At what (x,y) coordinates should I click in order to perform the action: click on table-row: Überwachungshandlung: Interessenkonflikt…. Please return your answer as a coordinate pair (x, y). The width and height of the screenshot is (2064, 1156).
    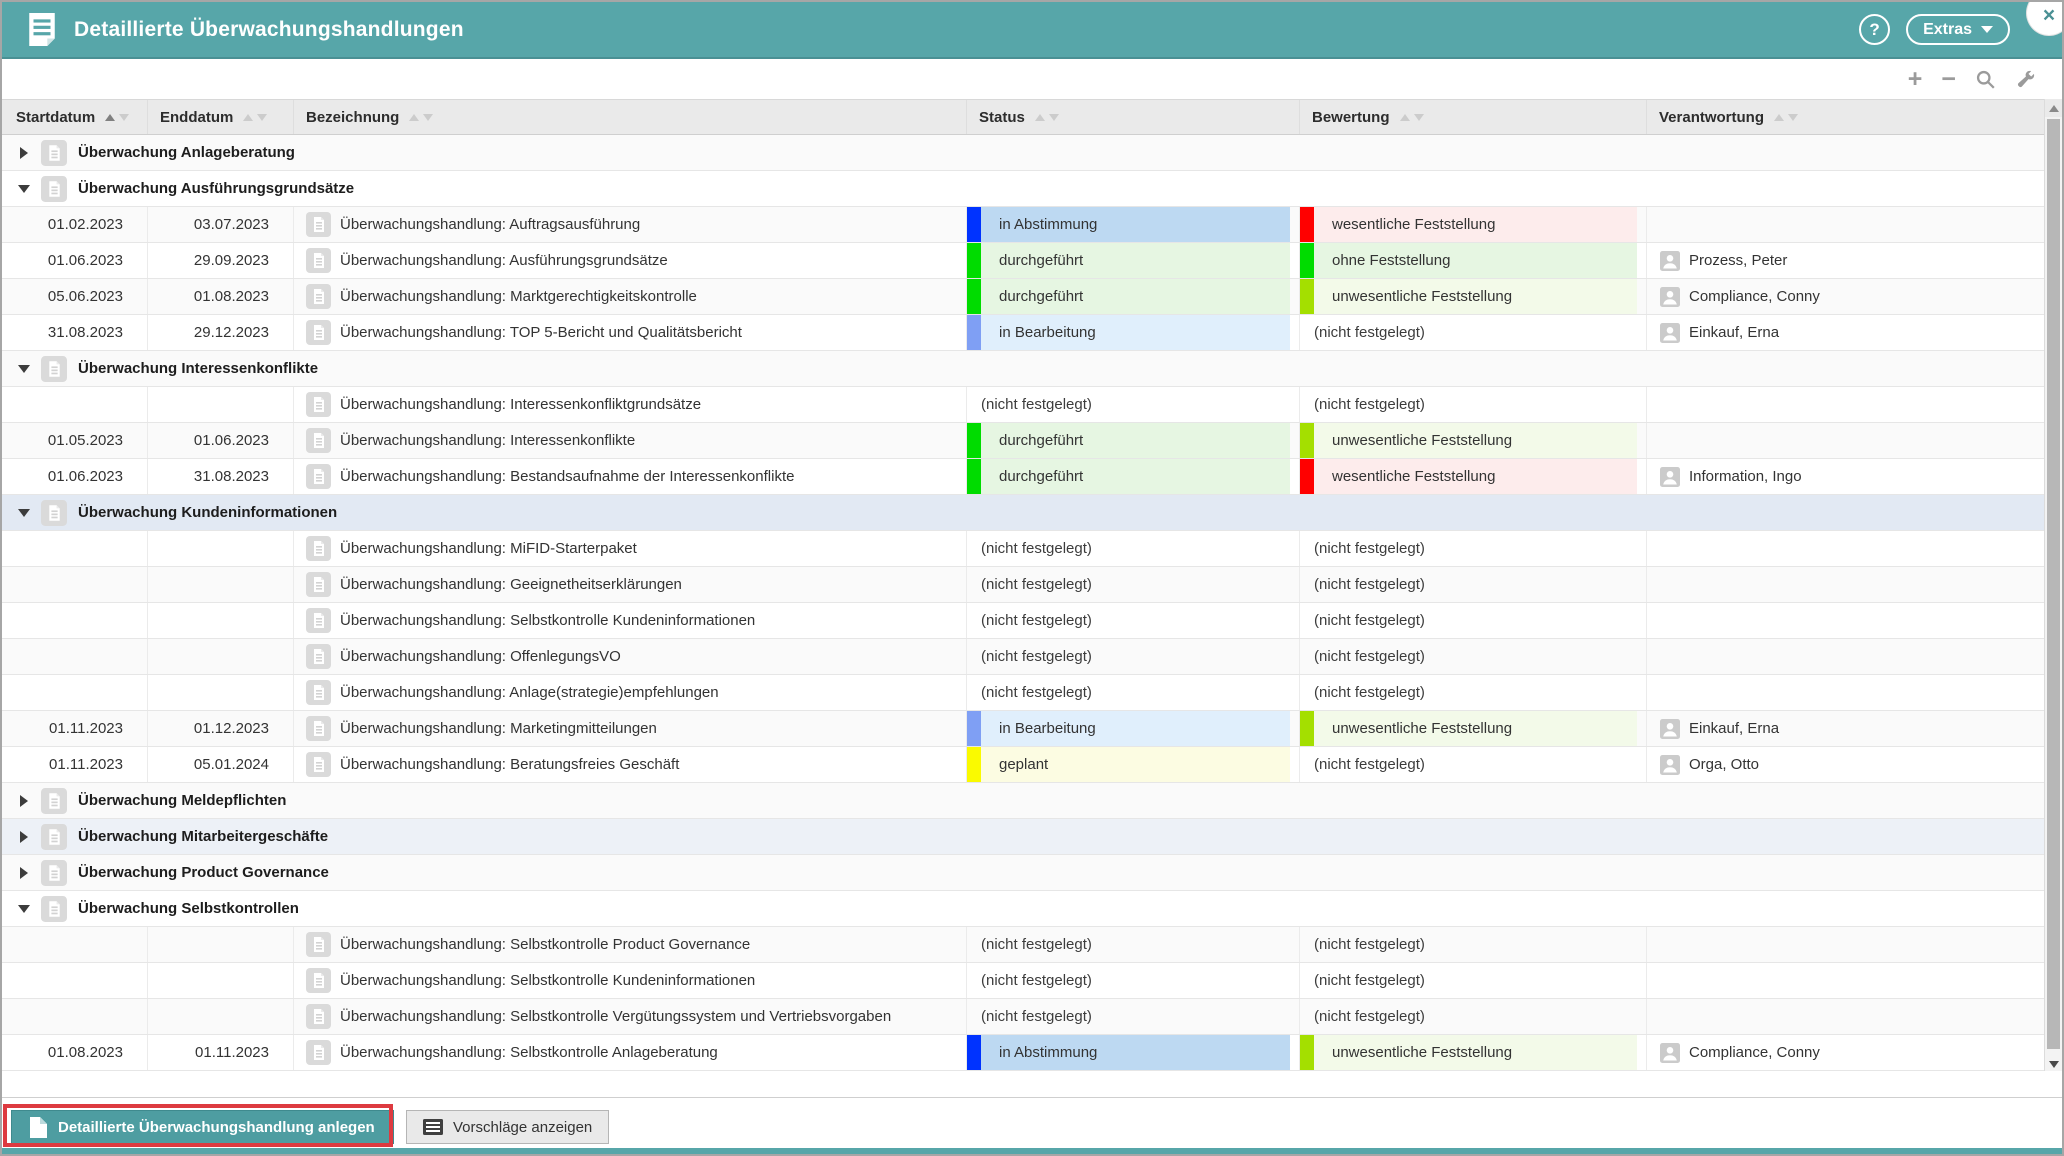
    Looking at the image, I should click on (1023, 405).